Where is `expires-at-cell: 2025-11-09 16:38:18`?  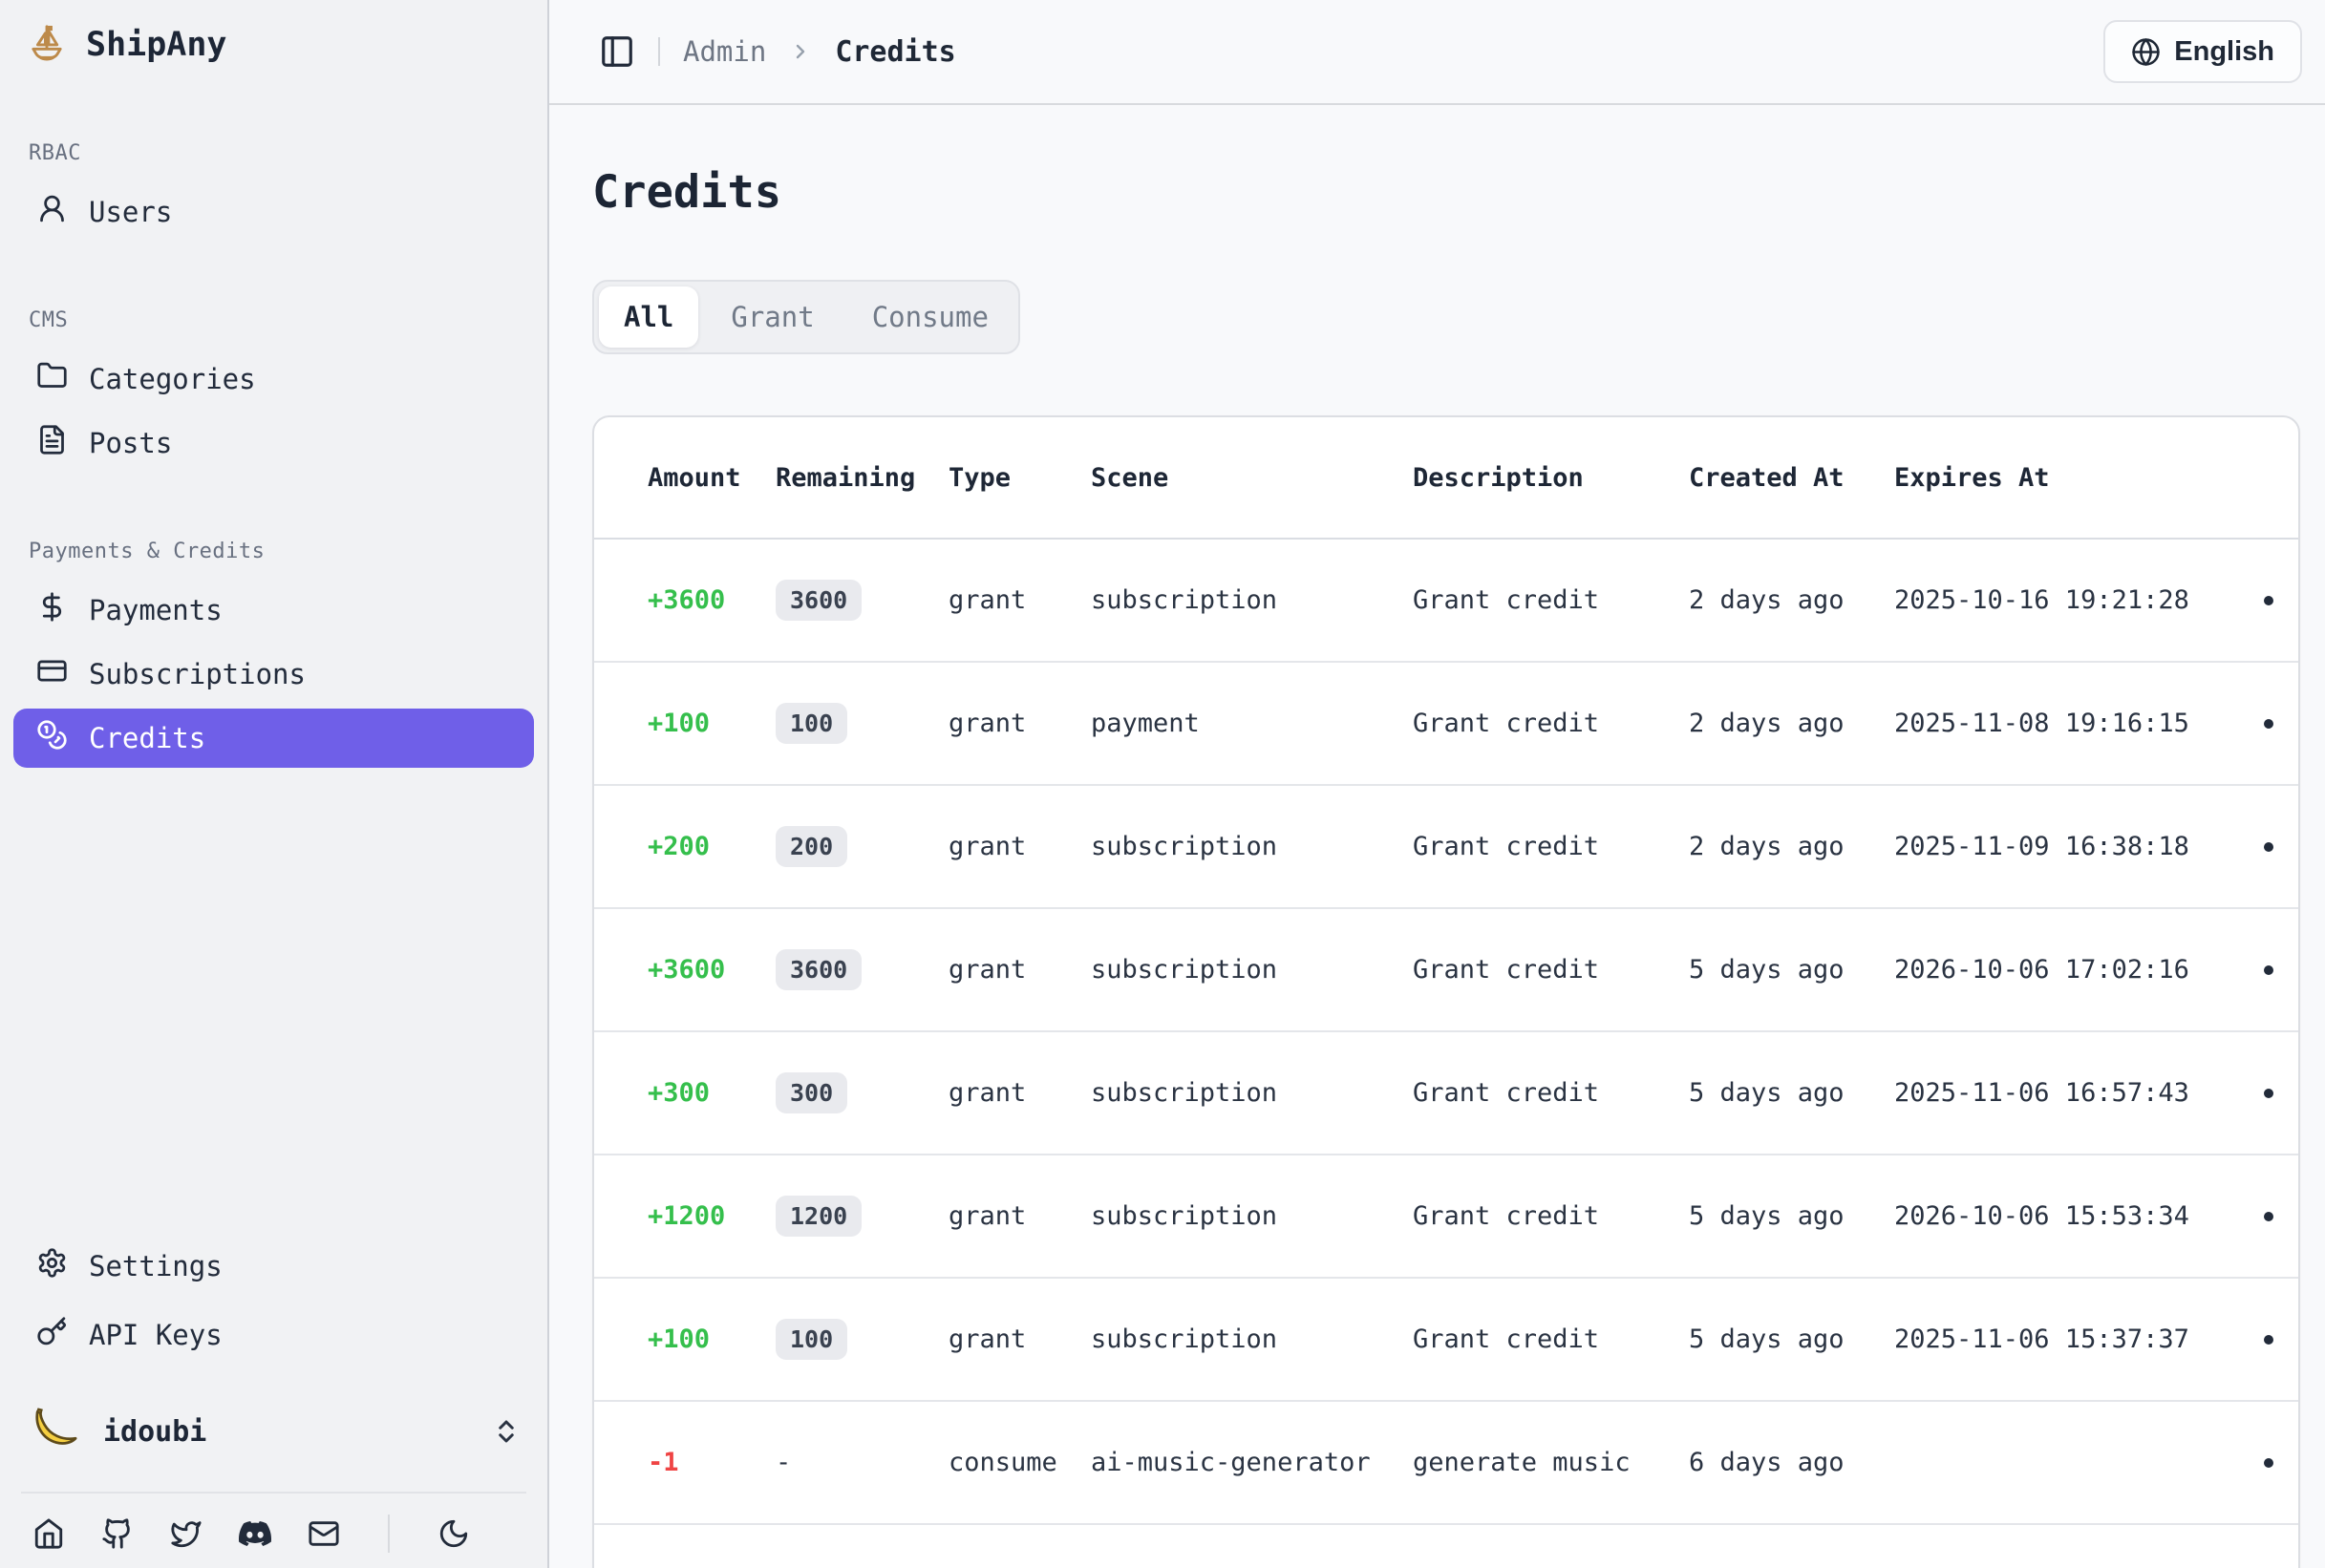
expires-at-cell: 2025-11-09 16:38:18 is located at coordinates (2041, 846).